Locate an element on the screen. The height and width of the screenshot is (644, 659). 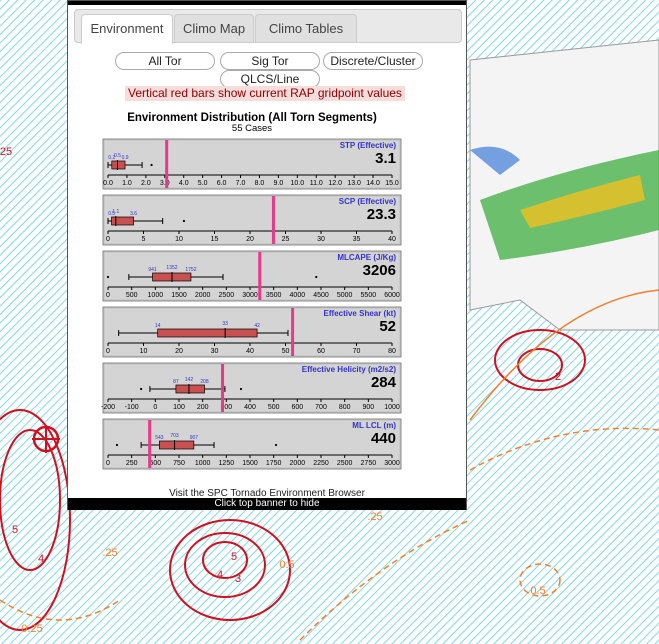
tick-label: 60 is located at coordinates (321, 351).